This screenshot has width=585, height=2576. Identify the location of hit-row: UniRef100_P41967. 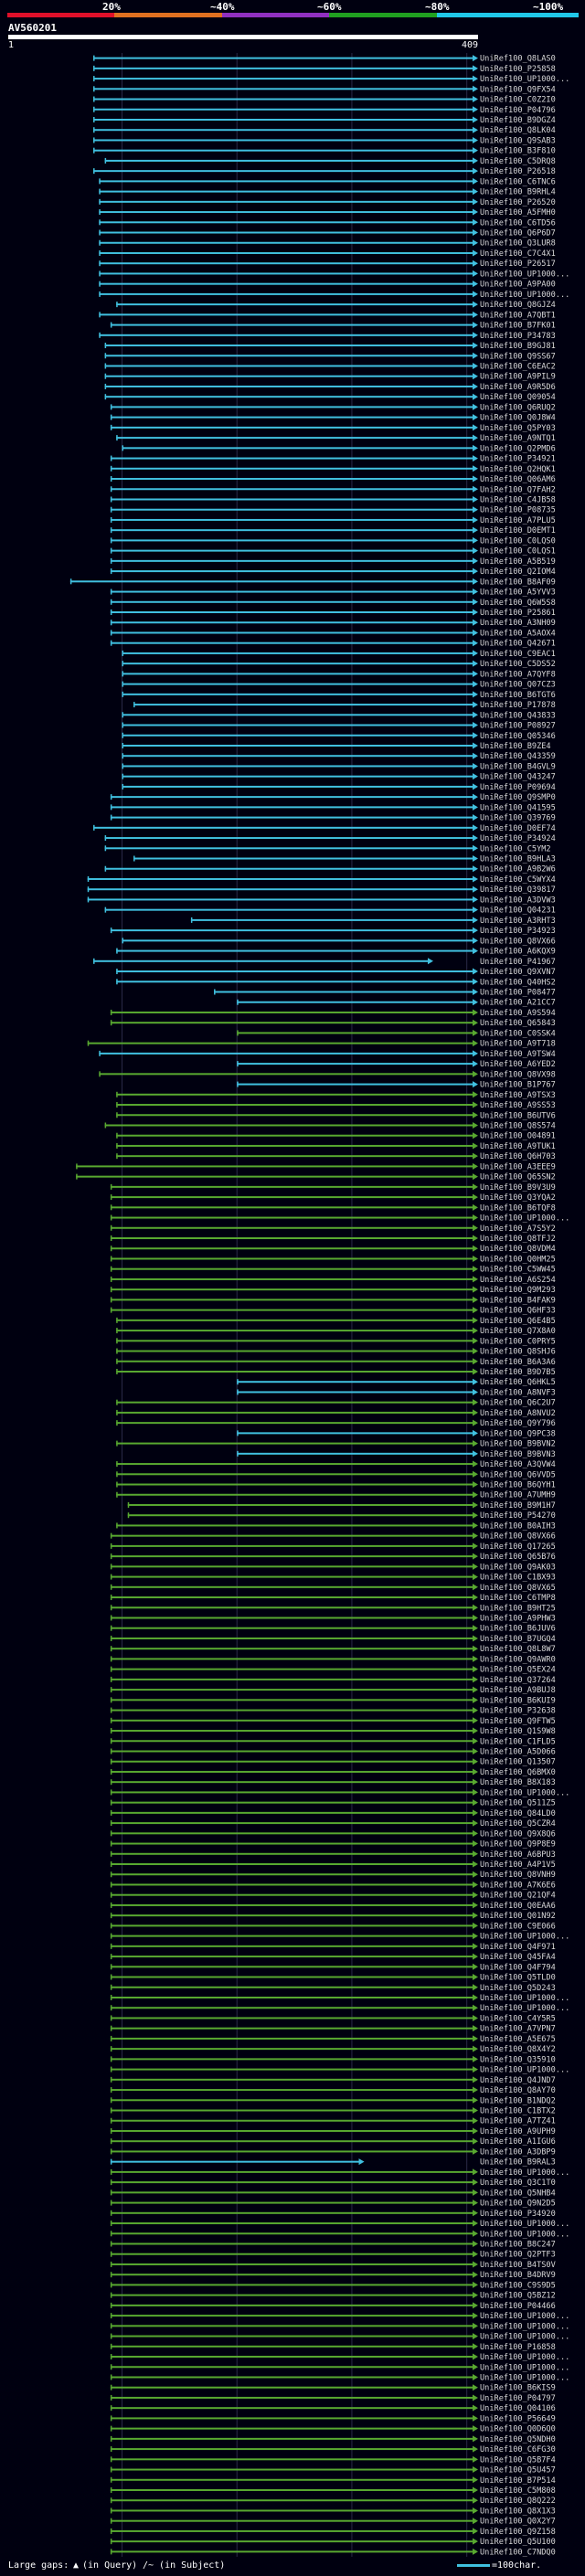
(325, 962).